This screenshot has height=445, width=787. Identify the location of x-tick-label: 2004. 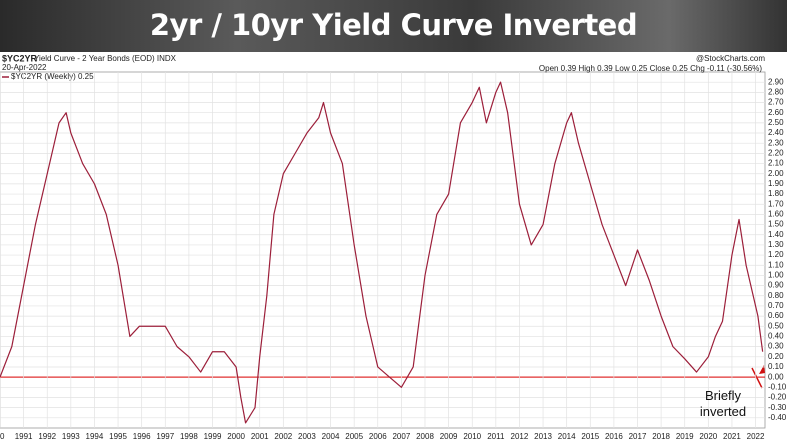
(331, 436).